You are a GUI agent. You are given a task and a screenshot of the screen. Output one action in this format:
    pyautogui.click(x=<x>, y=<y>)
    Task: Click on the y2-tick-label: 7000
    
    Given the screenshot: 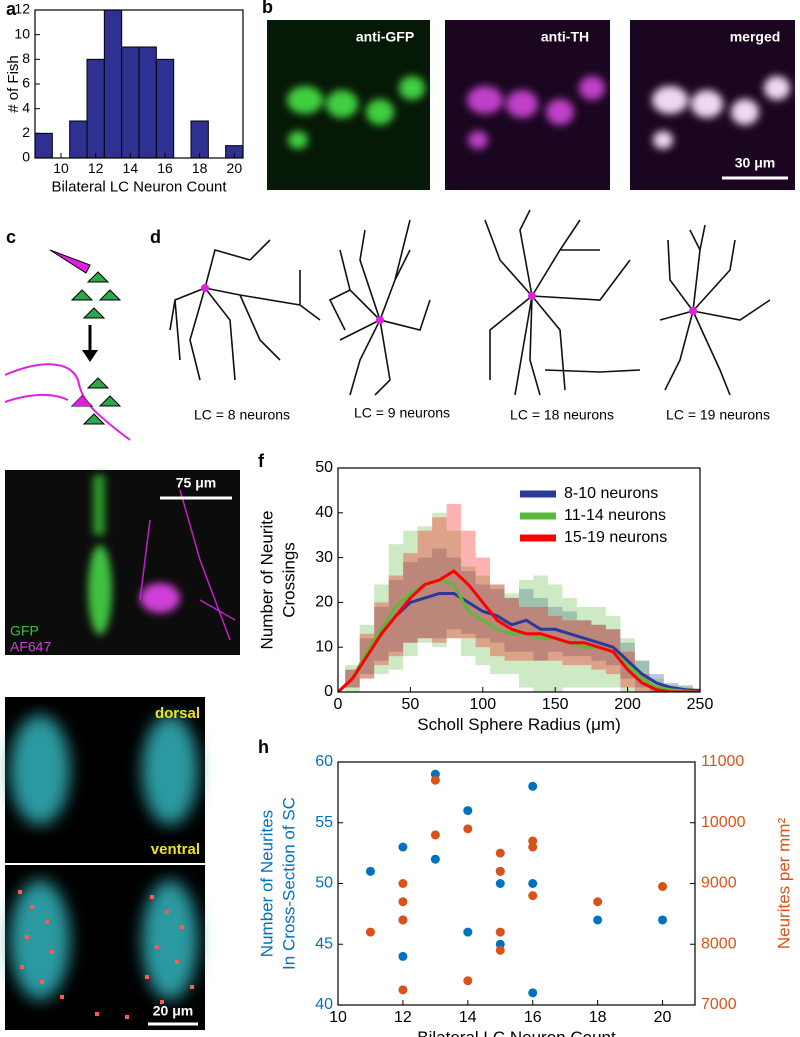 What is the action you would take?
    pyautogui.click(x=719, y=1004)
    